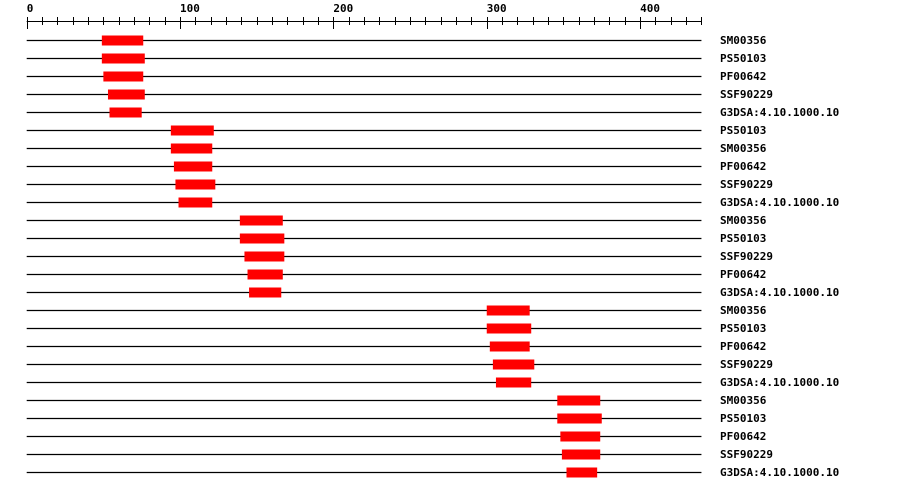 The height and width of the screenshot is (490, 900). I want to click on axis-tick-label: 200, so click(343, 8).